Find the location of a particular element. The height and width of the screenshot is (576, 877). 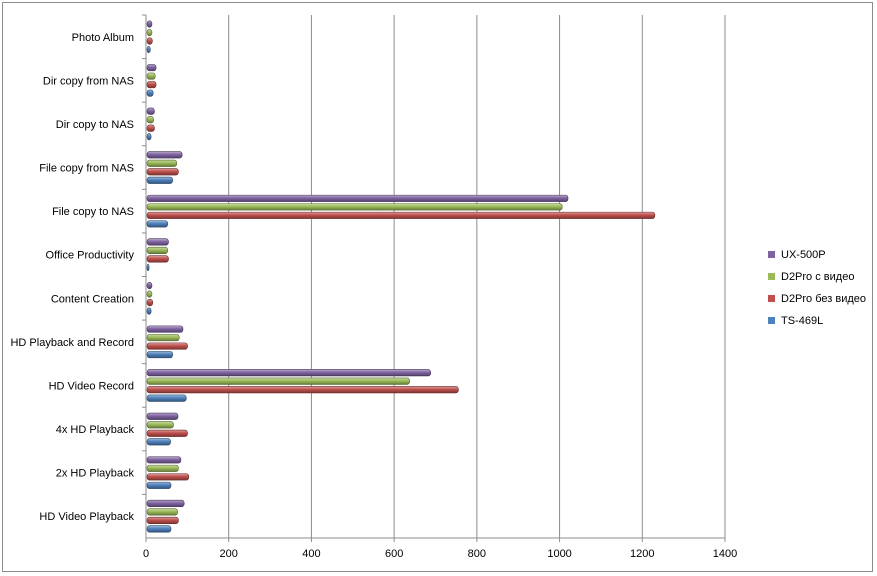

legend-label: D2Pro с видео is located at coordinates (817, 277).